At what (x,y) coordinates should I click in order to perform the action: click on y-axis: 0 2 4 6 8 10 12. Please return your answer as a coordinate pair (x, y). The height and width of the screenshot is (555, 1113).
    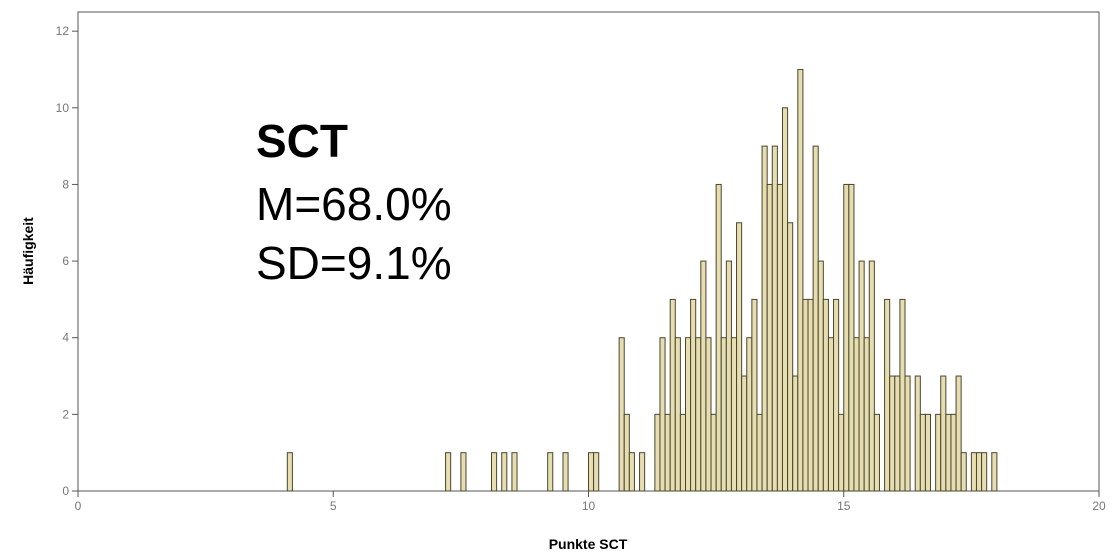
    Looking at the image, I should click on (67, 261).